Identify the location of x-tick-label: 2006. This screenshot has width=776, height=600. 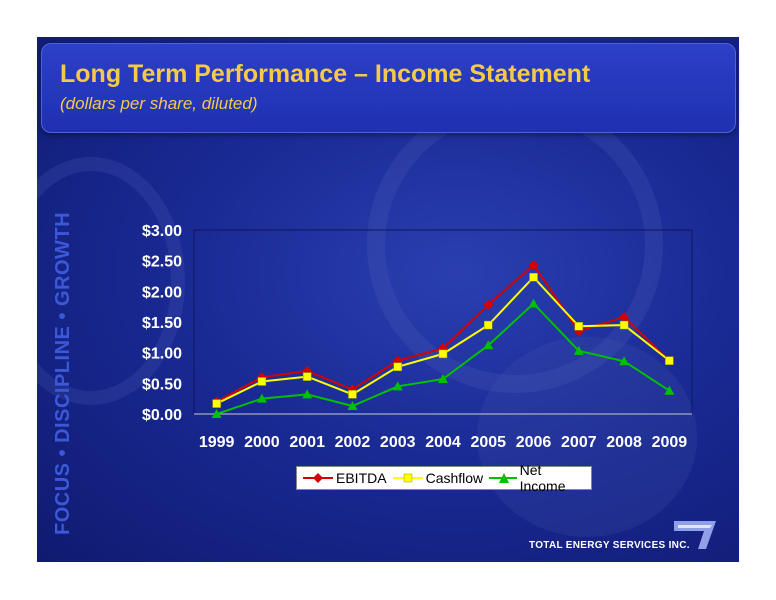
(534, 442).